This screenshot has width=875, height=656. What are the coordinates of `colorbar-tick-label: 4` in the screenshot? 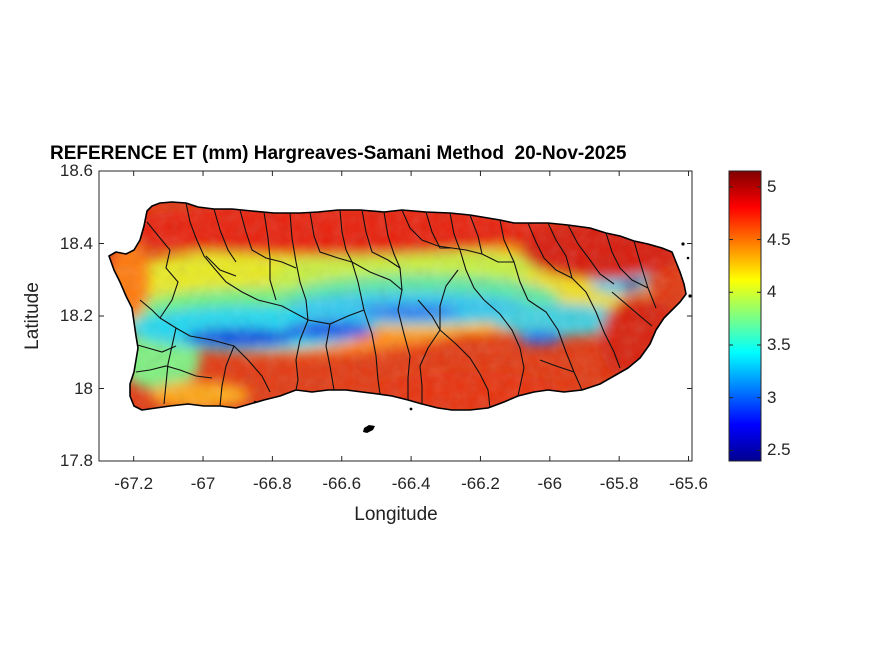 It's located at (772, 292).